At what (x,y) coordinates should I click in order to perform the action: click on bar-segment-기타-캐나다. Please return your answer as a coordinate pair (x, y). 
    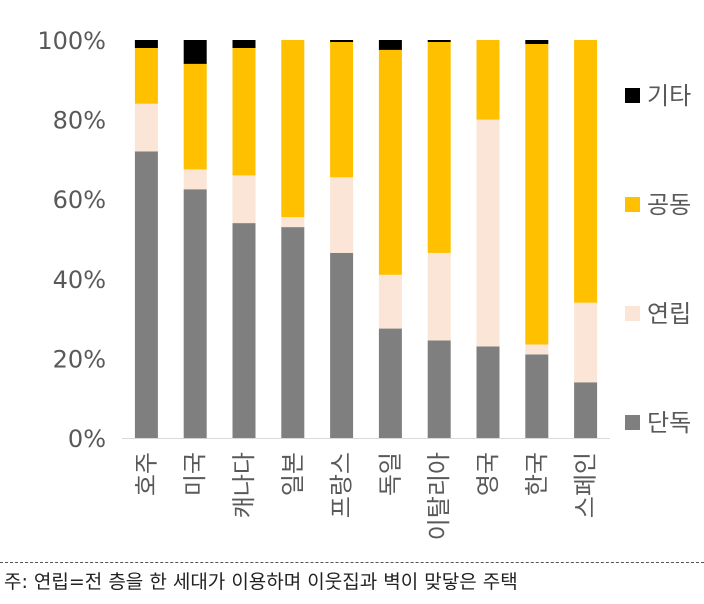
    Looking at the image, I should click on (244, 44).